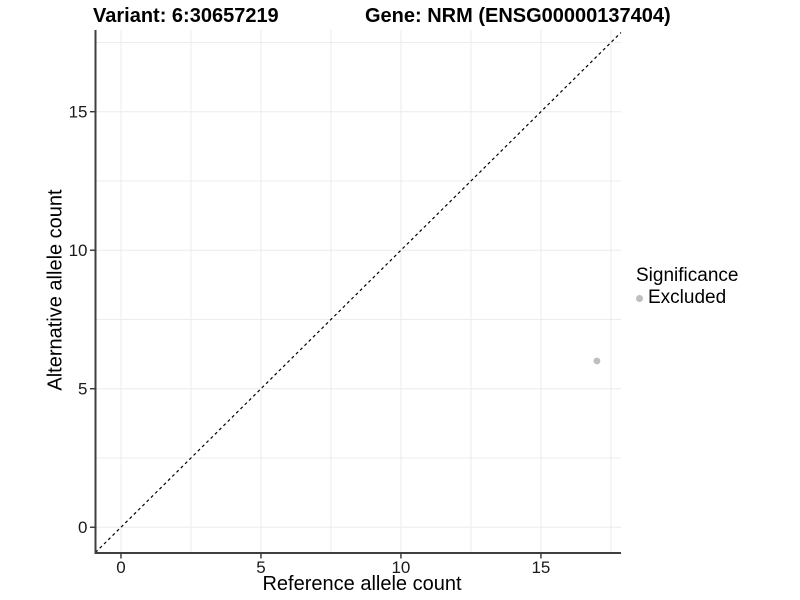 This screenshot has height=600, width=800. I want to click on data-point, so click(597, 361).